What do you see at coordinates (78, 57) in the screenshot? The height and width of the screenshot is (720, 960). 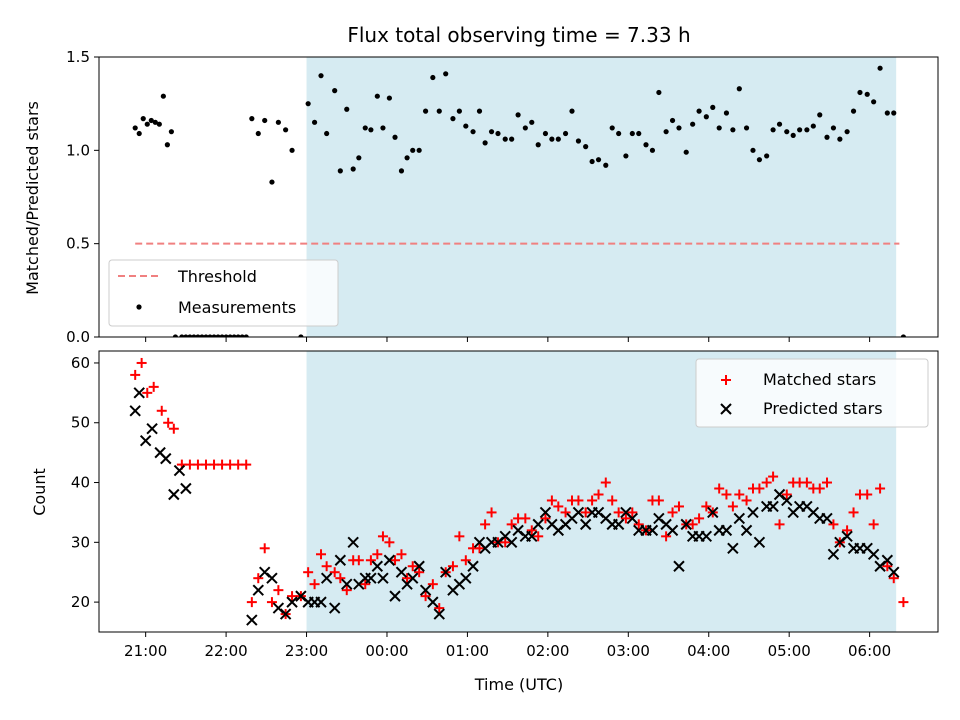 I see `top-y-tick-label: 1.5` at bounding box center [78, 57].